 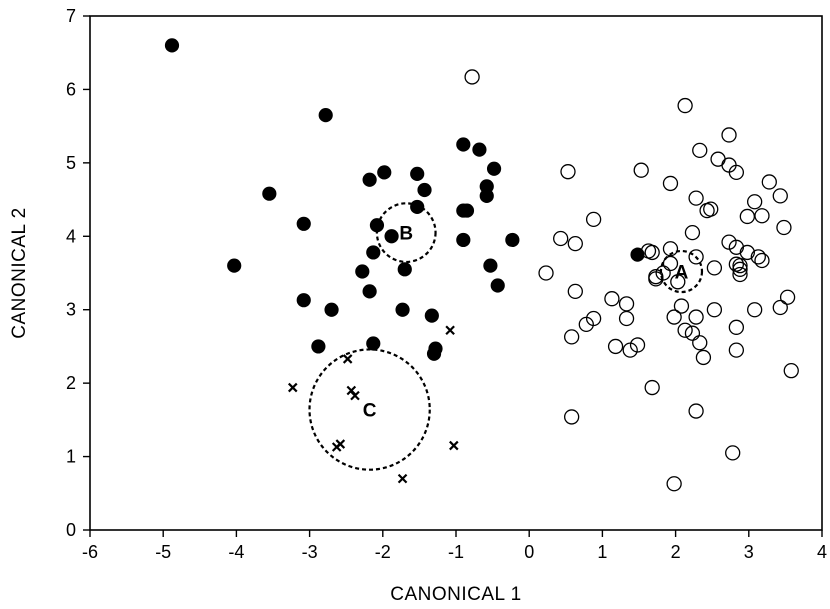 I want to click on x-tick-label: -1, so click(x=456, y=552).